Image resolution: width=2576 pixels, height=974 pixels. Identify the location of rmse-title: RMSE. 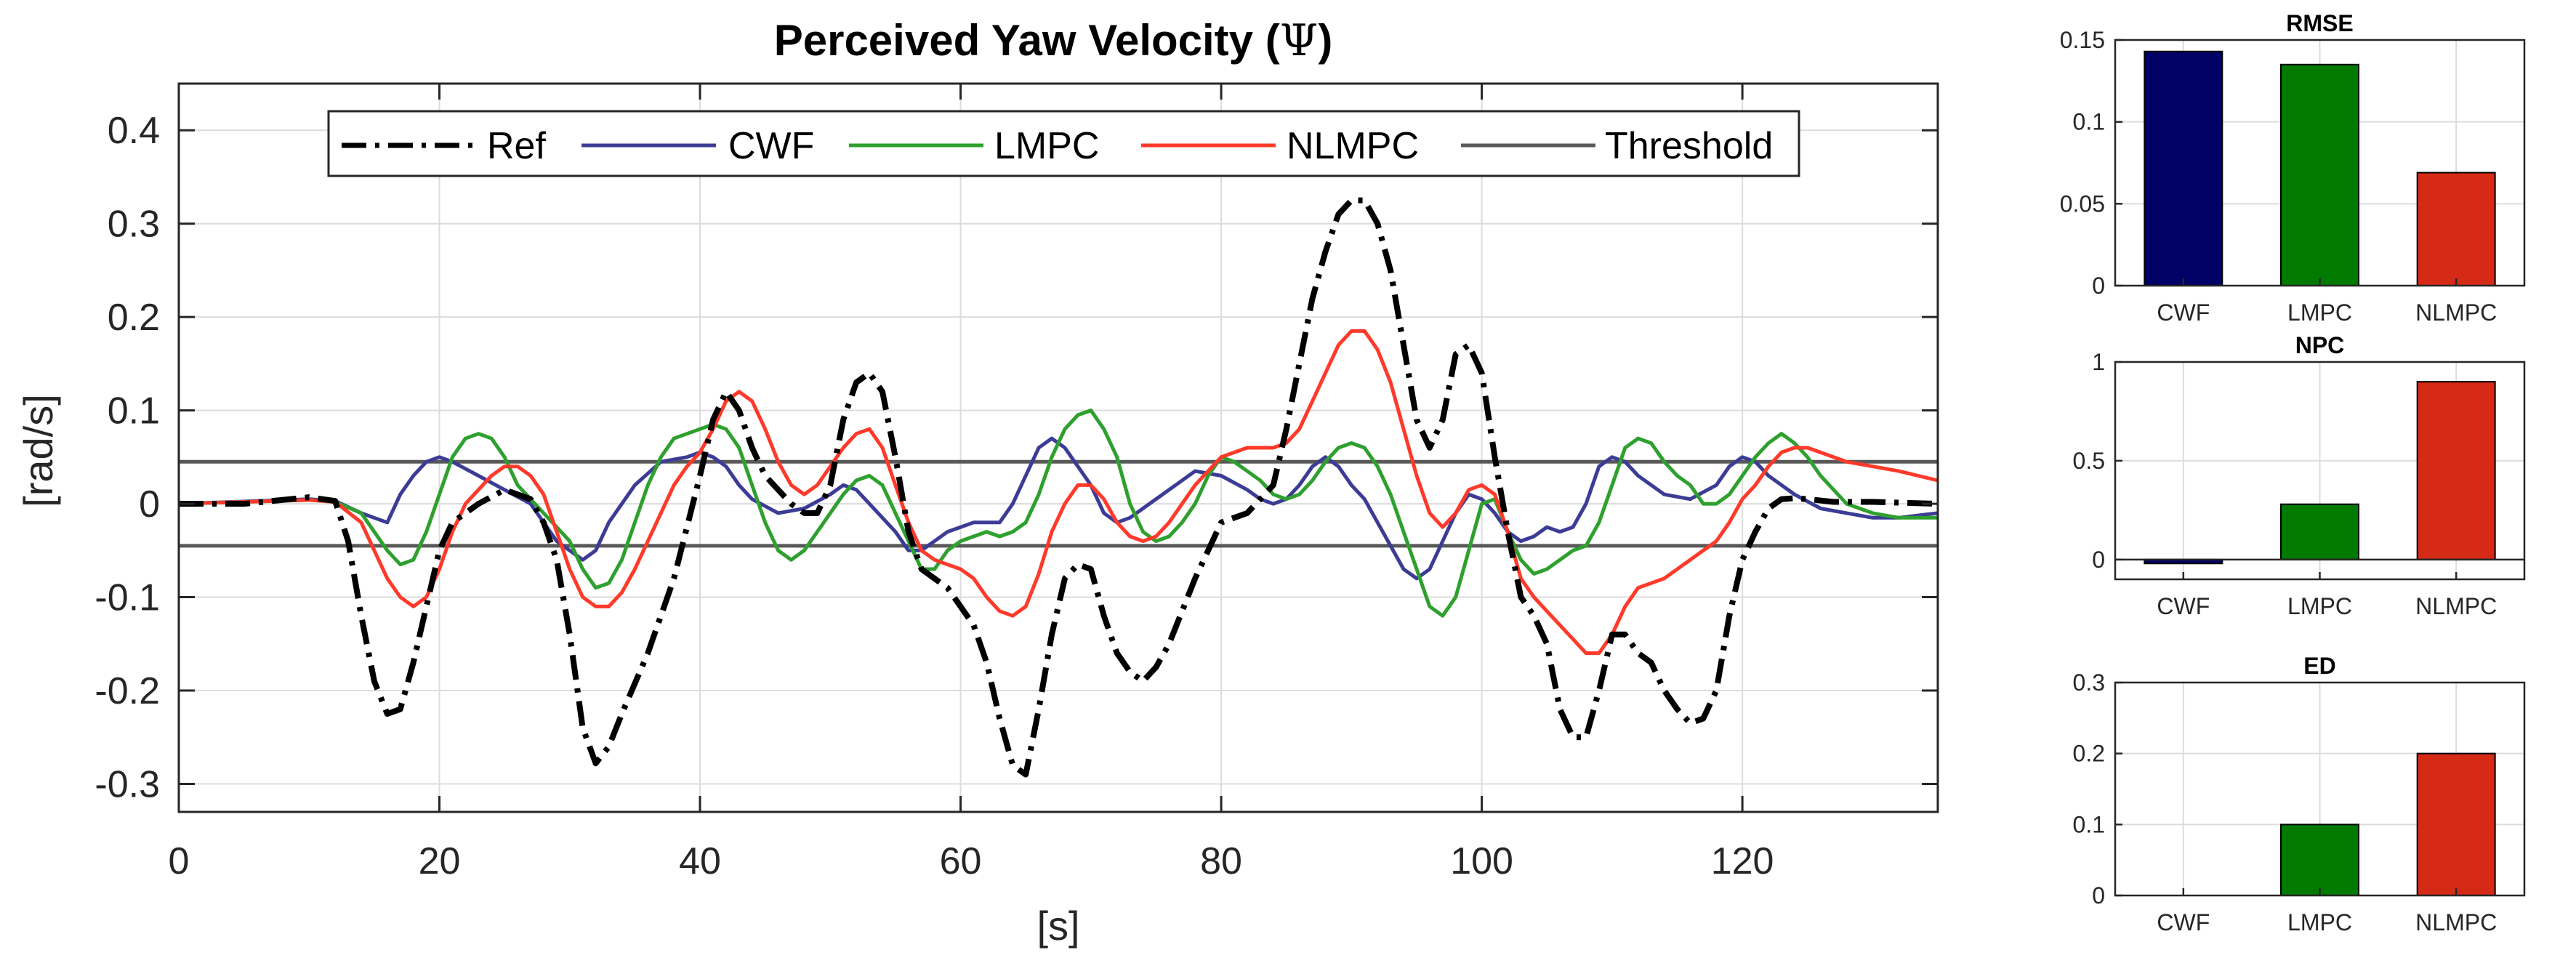
(2319, 23).